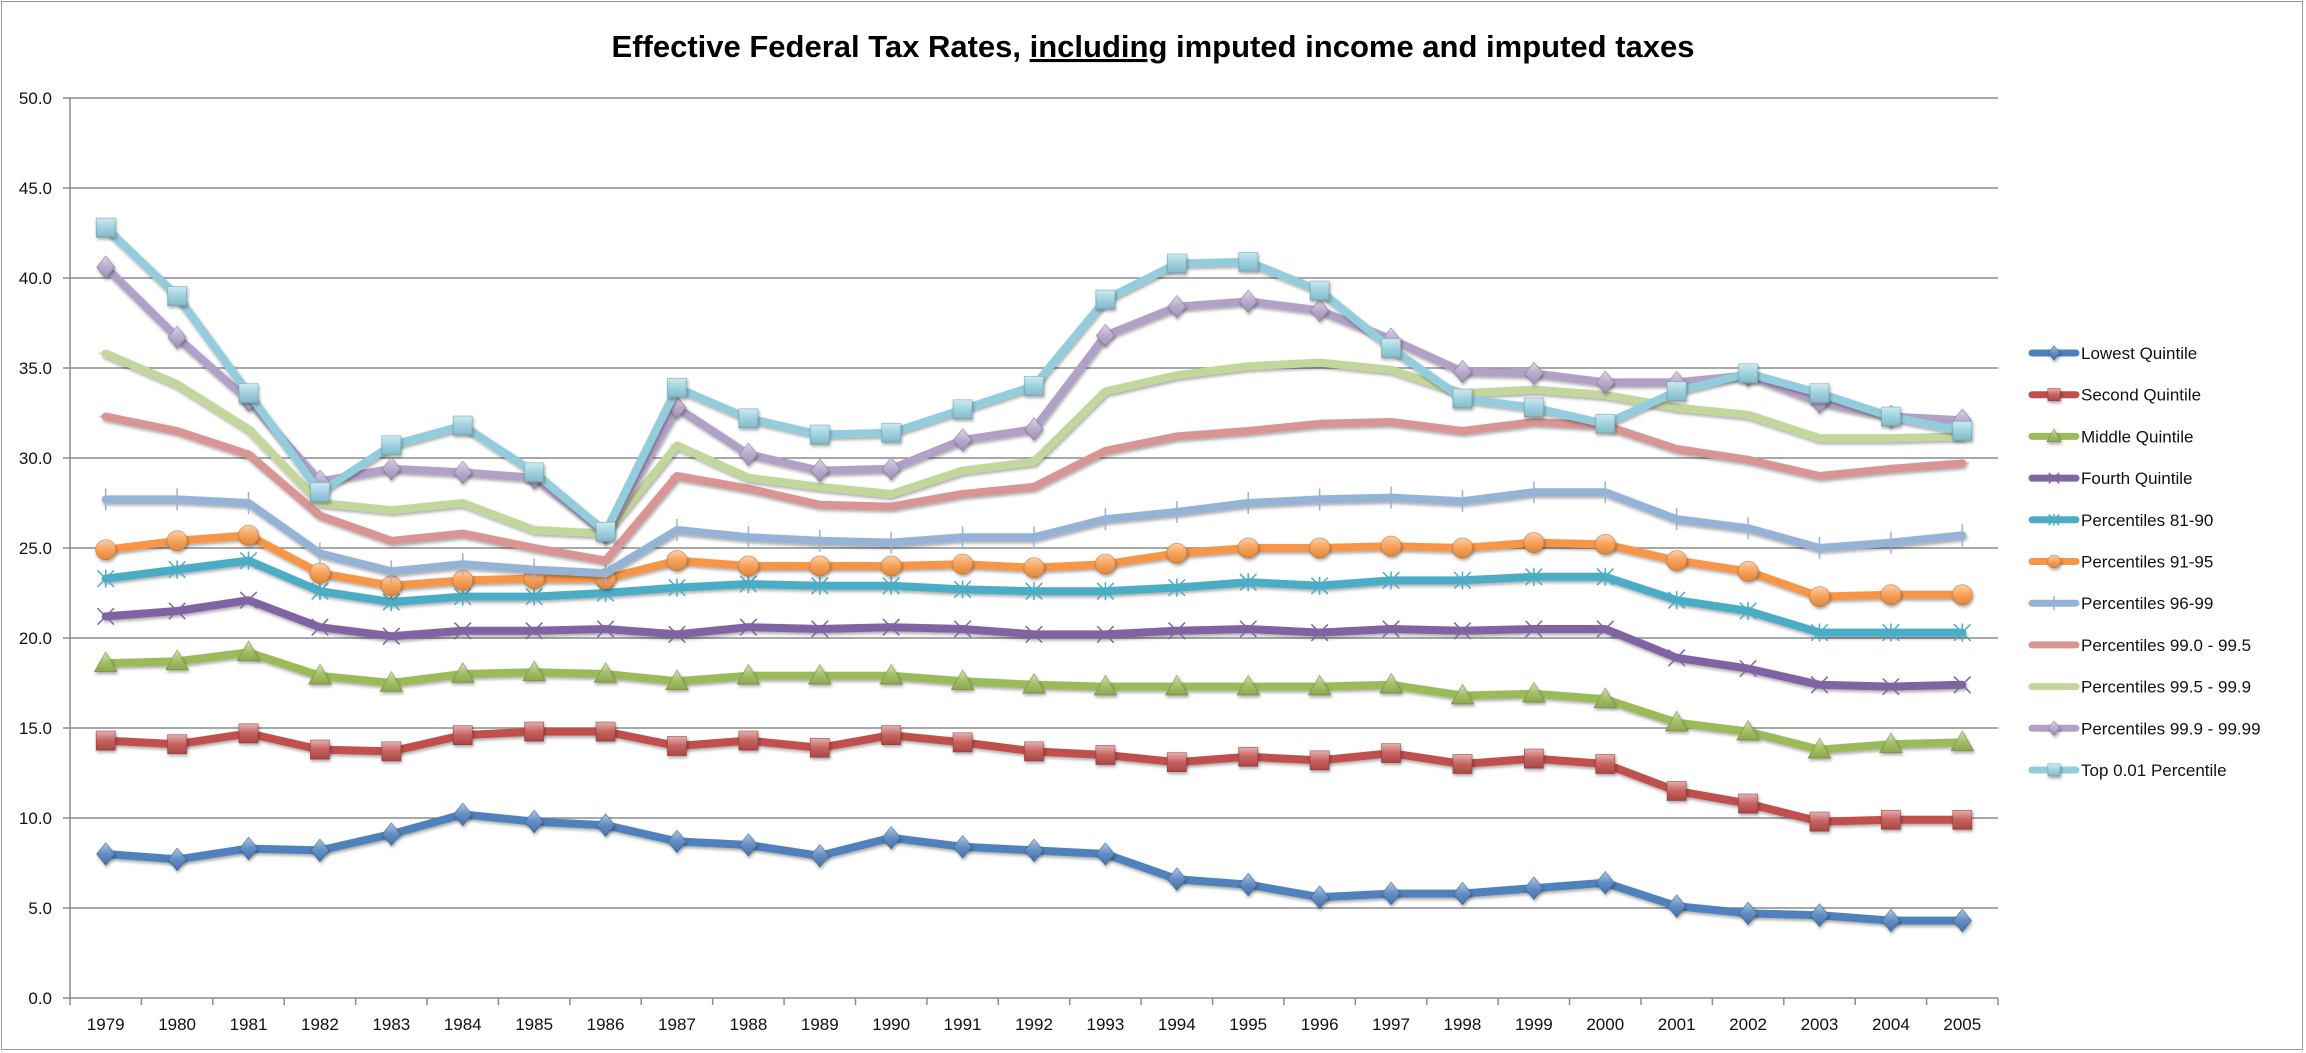 The width and height of the screenshot is (2306, 1053). Describe the element at coordinates (106, 1024) in the screenshot. I see `x-tick-label: 1979` at that location.